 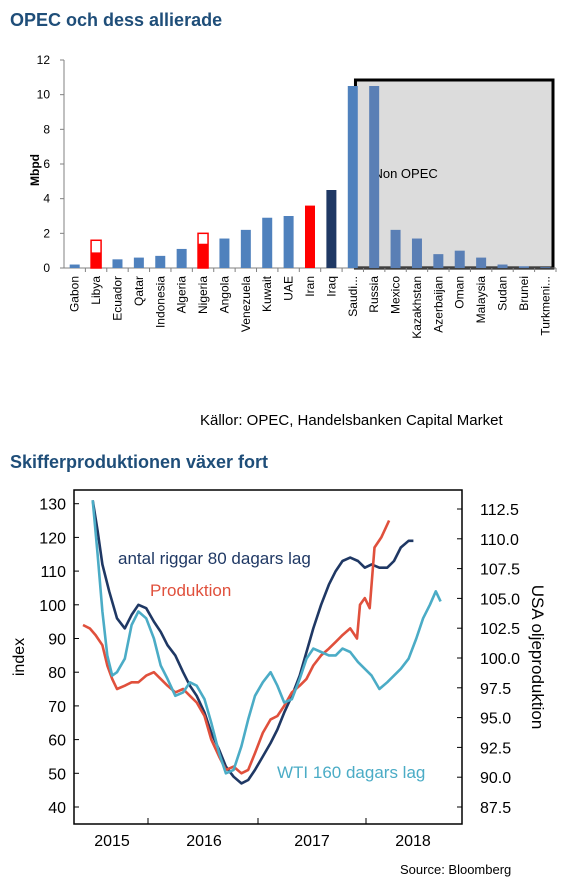 What do you see at coordinates (495, 748) in the screenshot?
I see `y-right-tick-label: 92.5` at bounding box center [495, 748].